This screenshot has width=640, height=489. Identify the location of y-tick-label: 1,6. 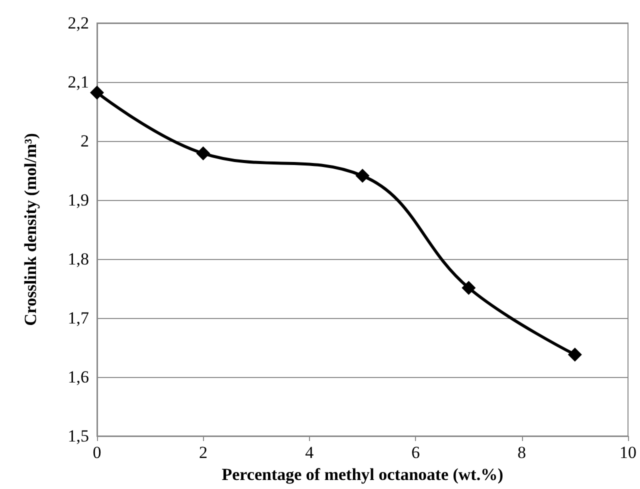
(78, 377).